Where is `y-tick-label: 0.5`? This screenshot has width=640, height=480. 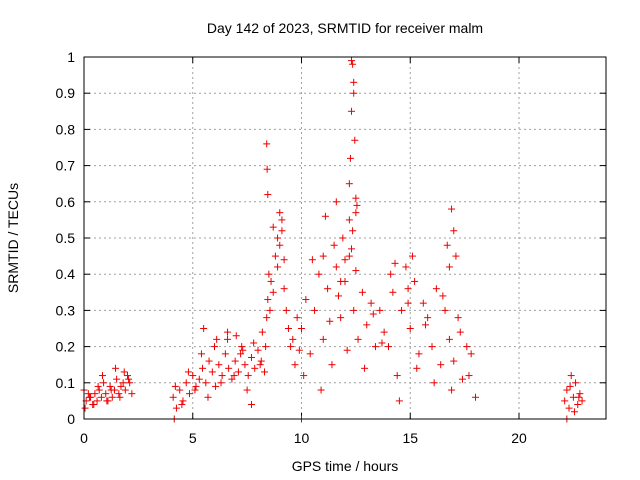 y-tick-label: 0.5 is located at coordinates (66, 238).